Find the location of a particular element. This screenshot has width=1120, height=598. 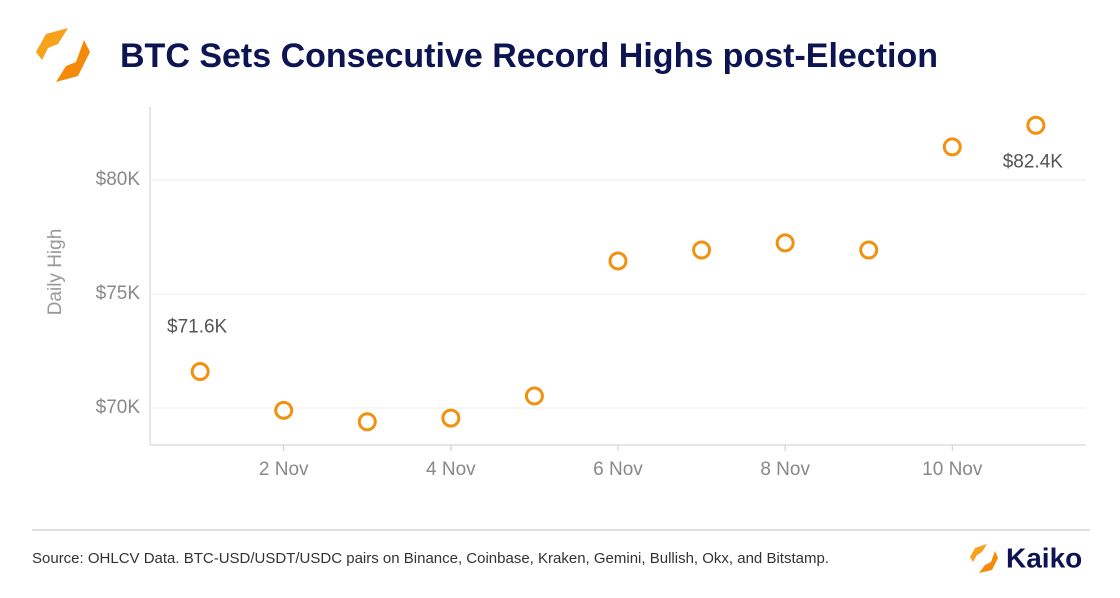

y-tick-label: $80K is located at coordinates (118, 179).